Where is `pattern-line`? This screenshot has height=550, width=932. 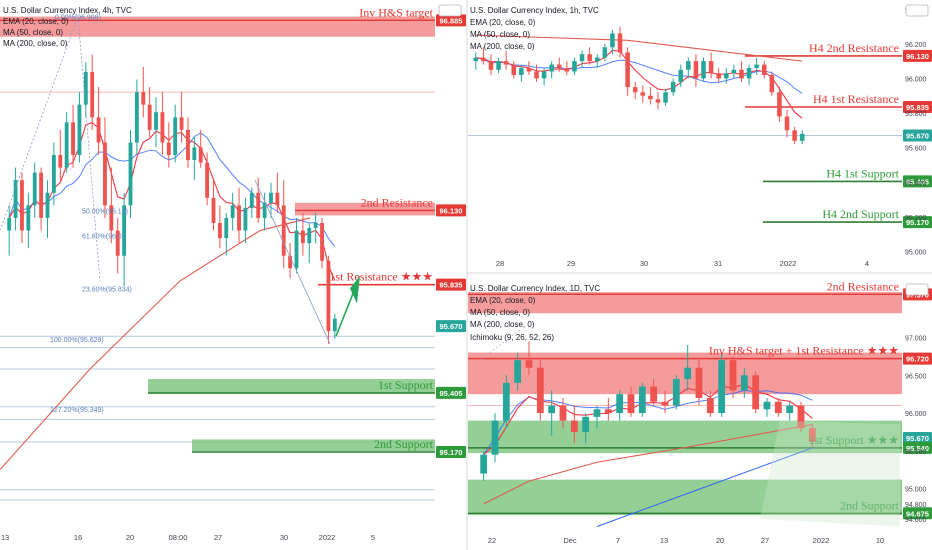
pattern-line is located at coordinates (500, 345).